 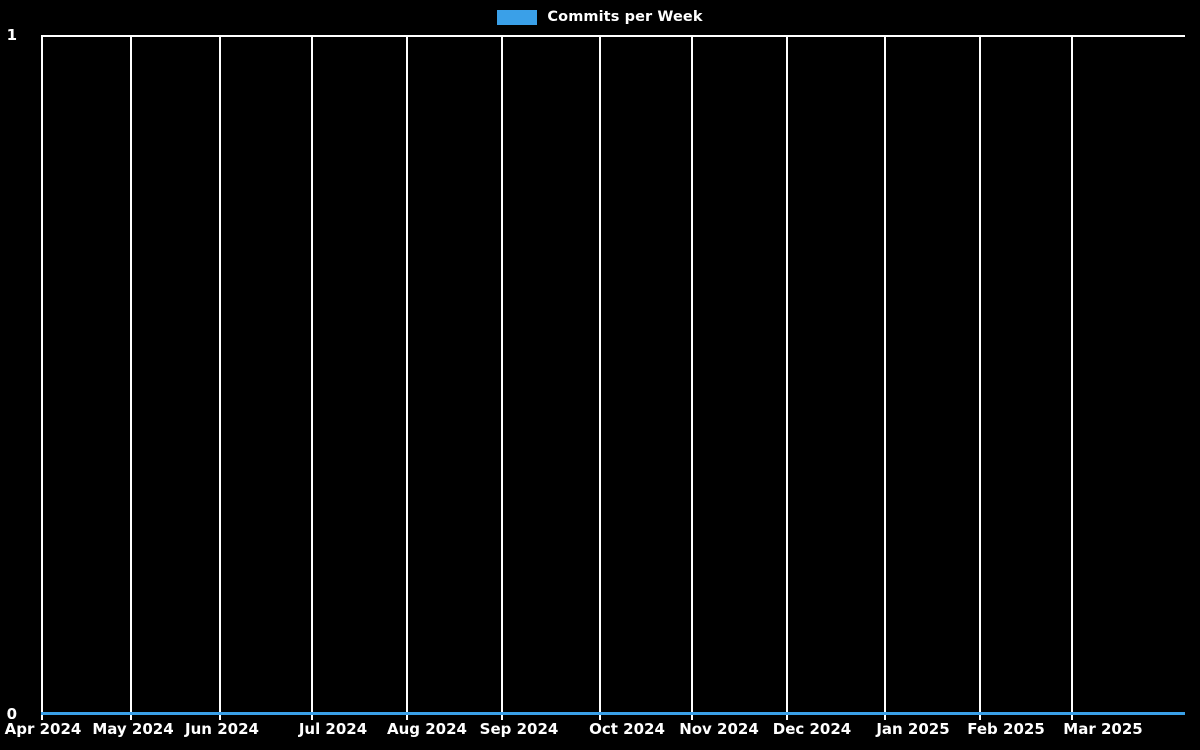 I want to click on gridline-vertical-nov-2024, so click(x=692, y=377).